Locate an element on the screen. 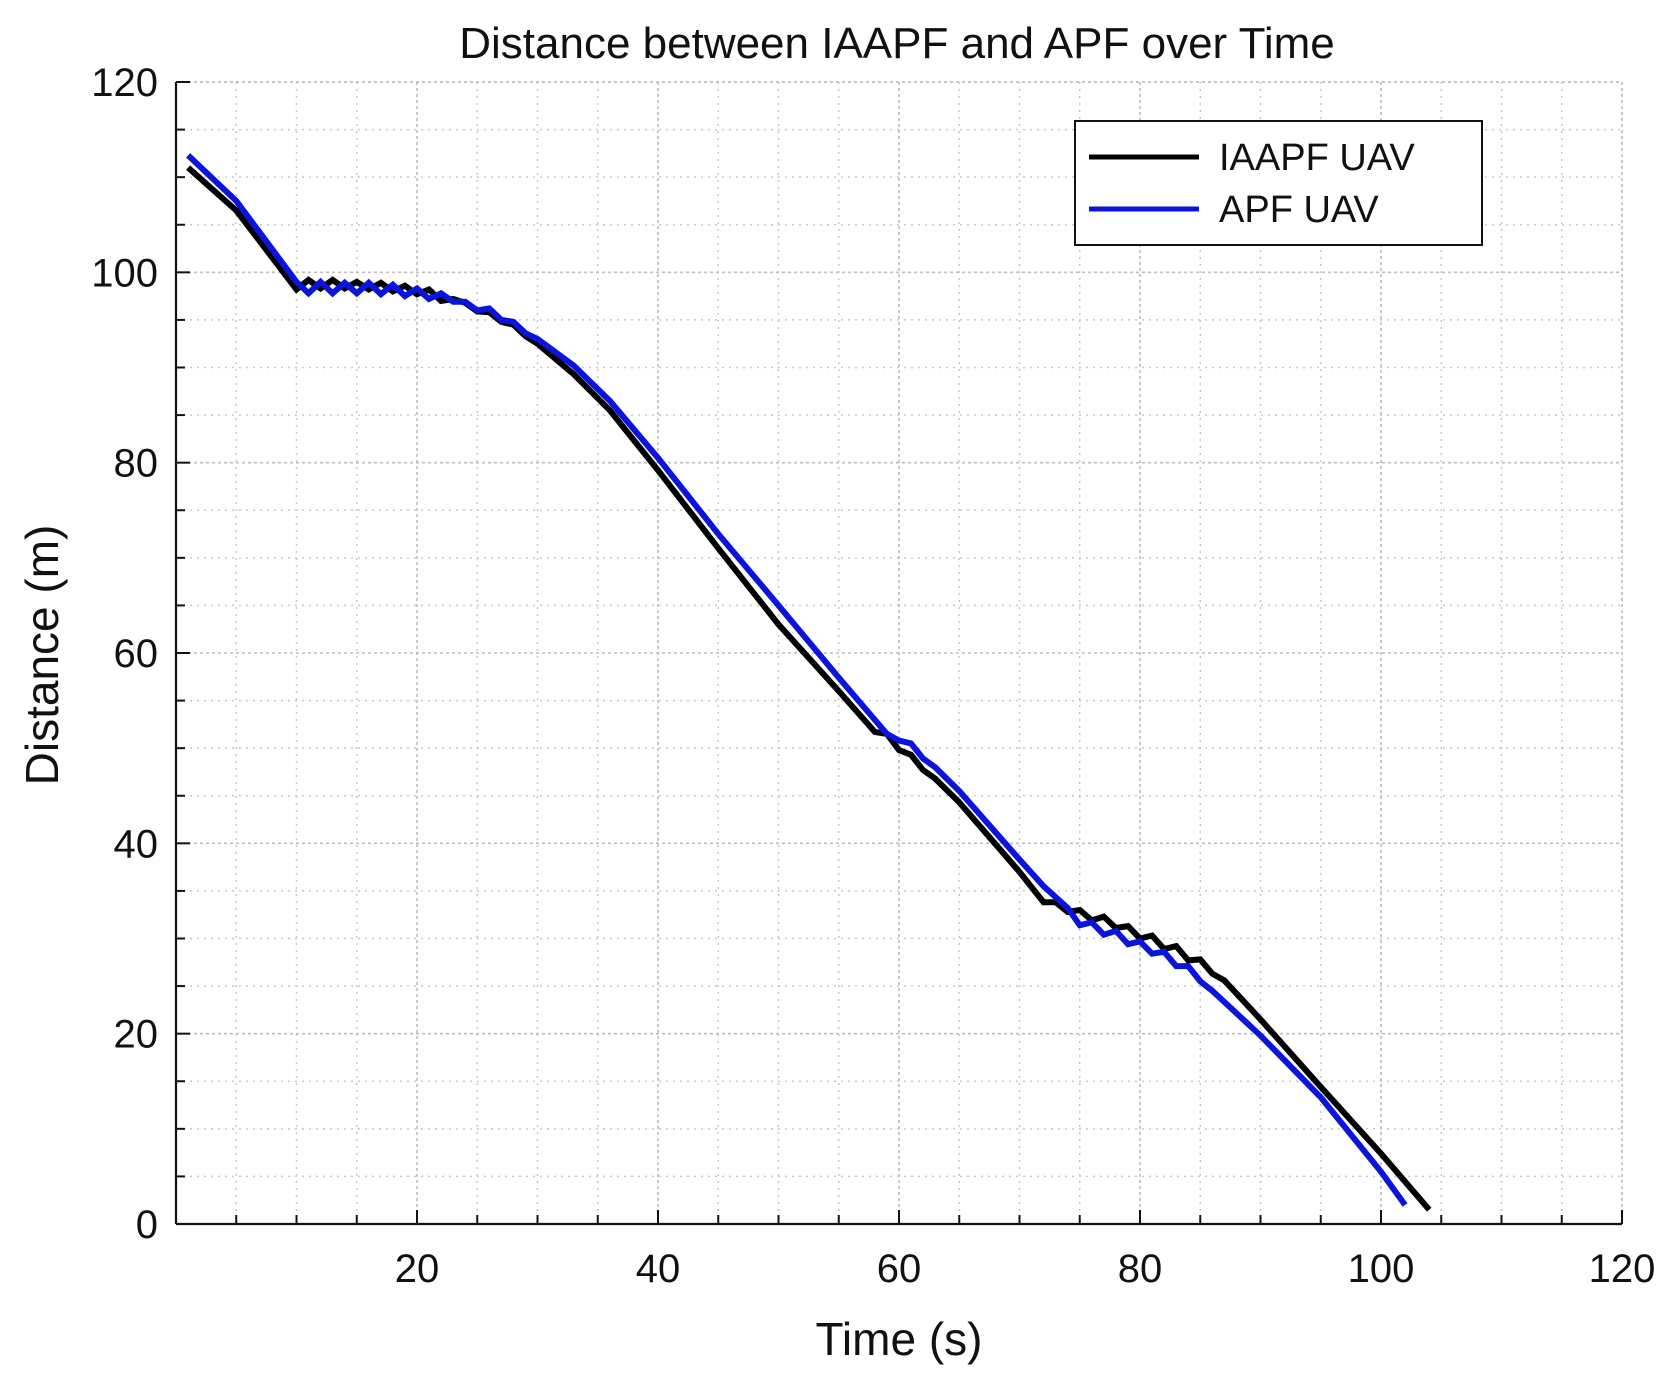 Image resolution: width=1669 pixels, height=1379 pixels. x-tick-label: 20 is located at coordinates (417, 1269).